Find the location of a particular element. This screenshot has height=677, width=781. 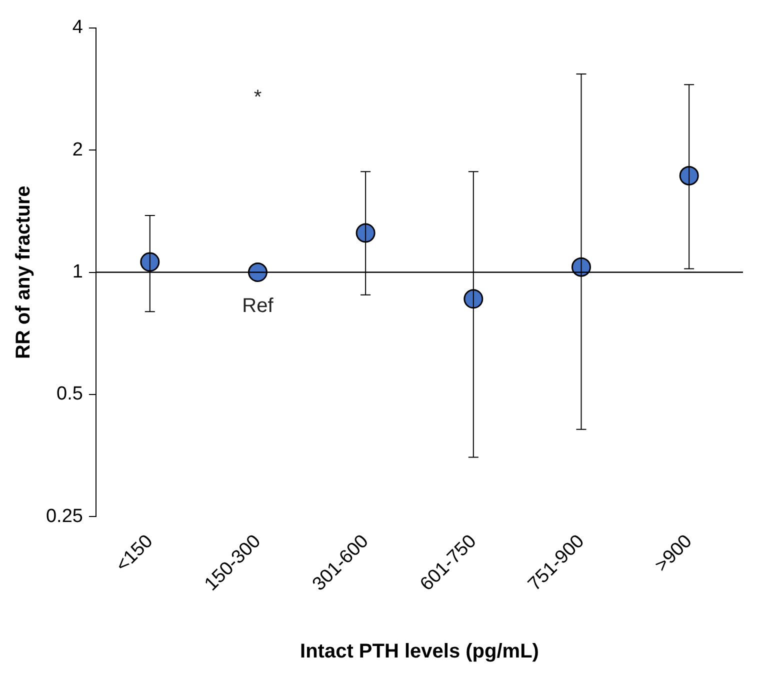

annotation: Ref is located at coordinates (258, 305).